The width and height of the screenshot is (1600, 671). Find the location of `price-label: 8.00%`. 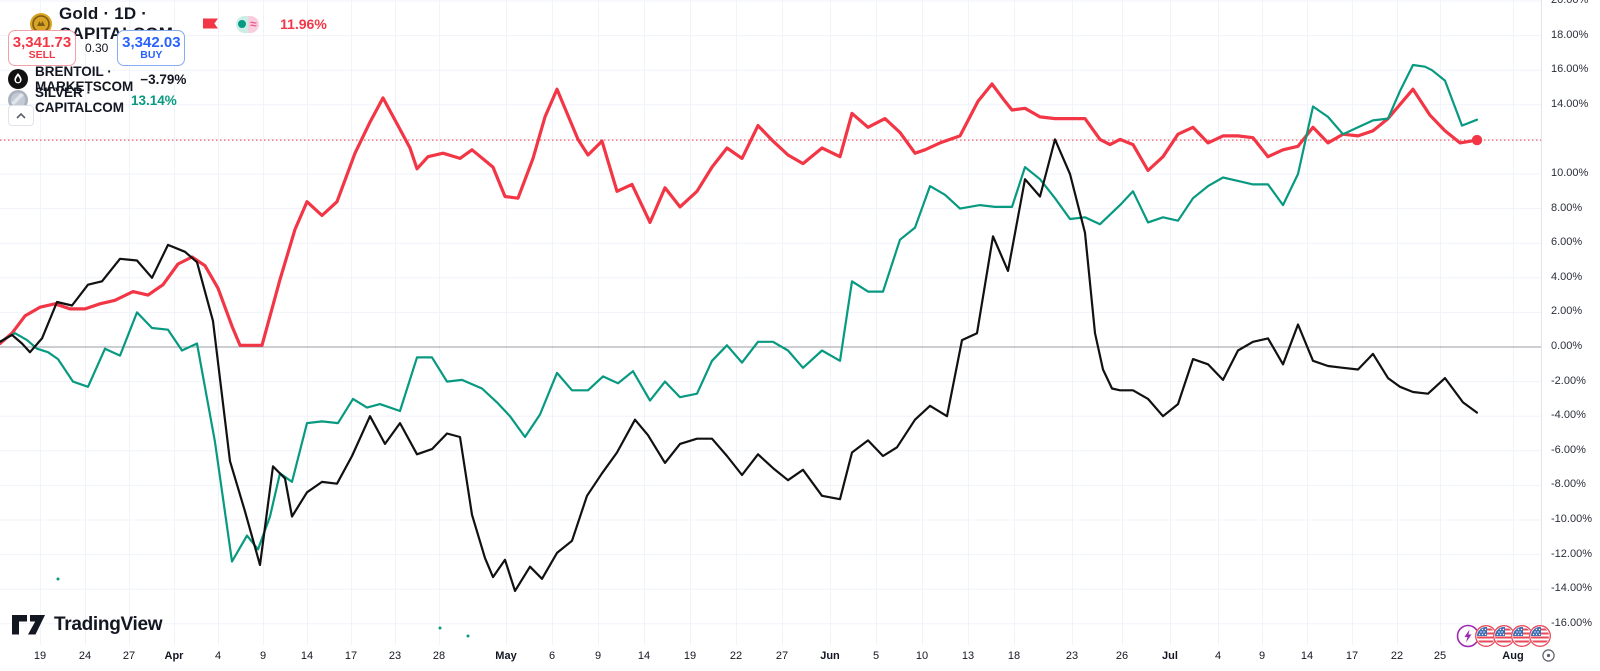

price-label: 8.00% is located at coordinates (1567, 207).